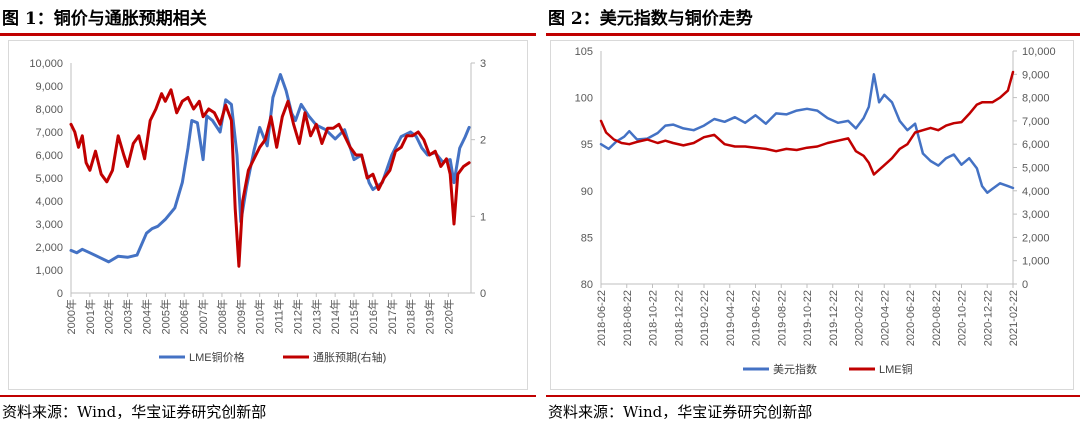 This screenshot has width=1080, height=424. Describe the element at coordinates (217, 357) in the screenshot. I see `legend-label: LME铜价格` at that location.